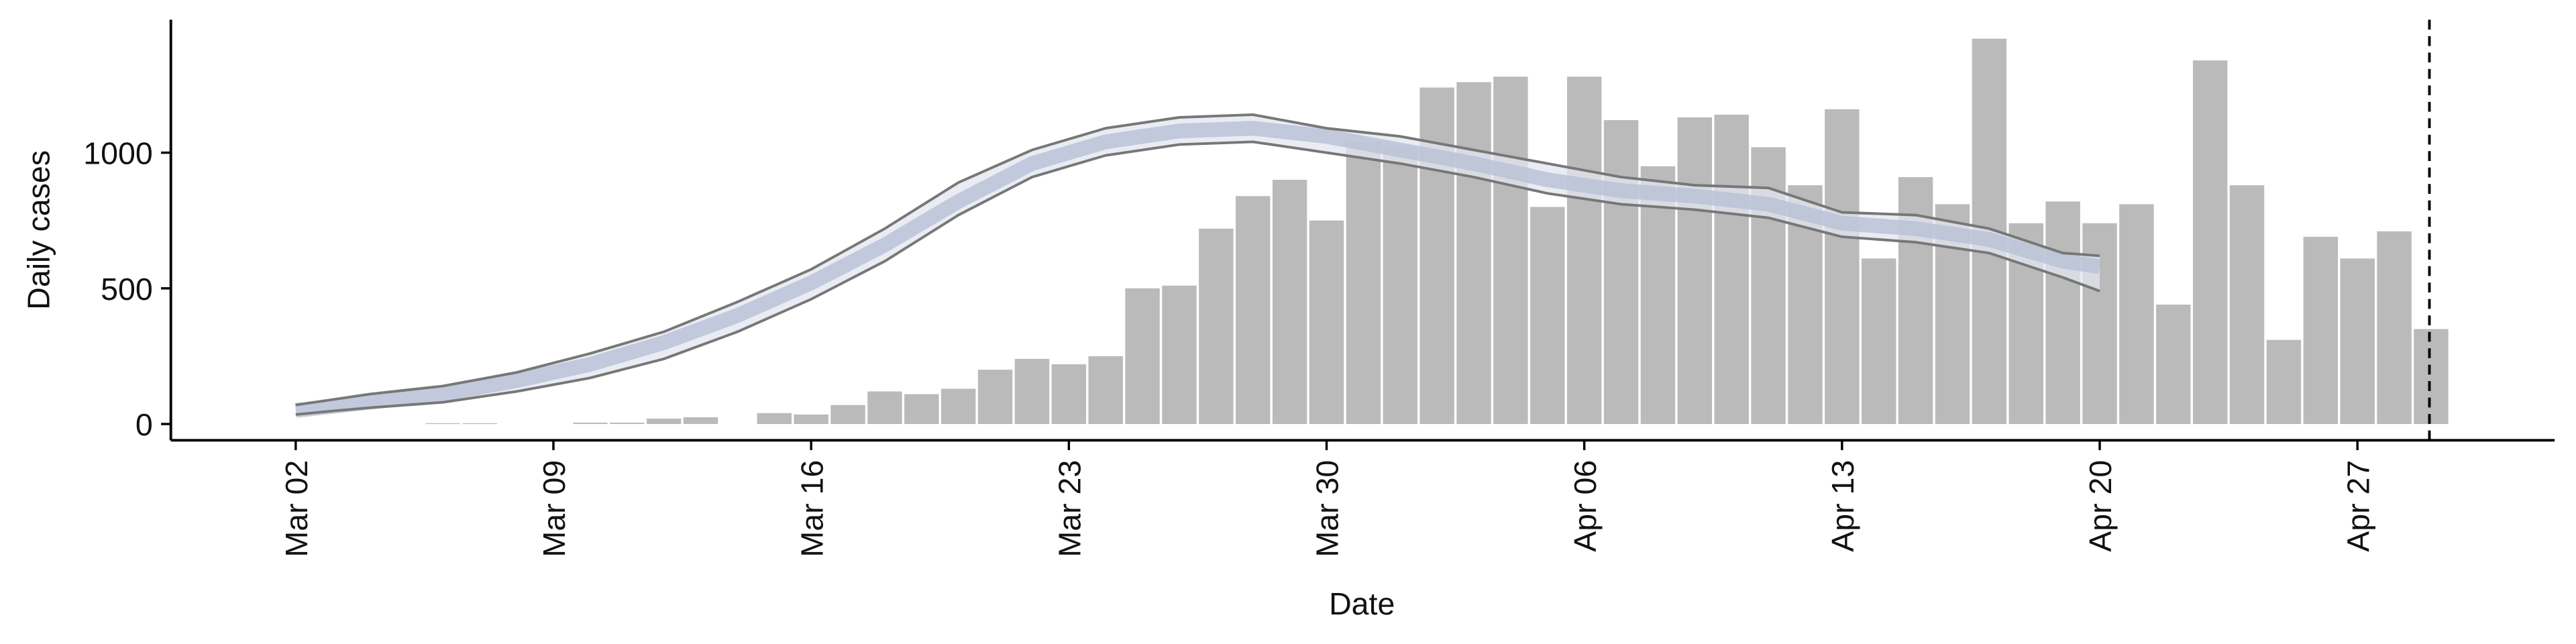  Describe the element at coordinates (811, 508) in the screenshot. I see `x-tick-label: Mar 16` at that location.